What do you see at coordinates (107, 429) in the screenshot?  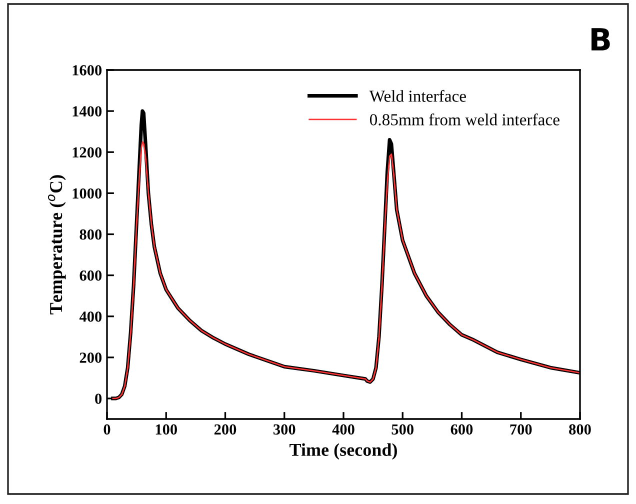 I see `x-tick-label: 0` at bounding box center [107, 429].